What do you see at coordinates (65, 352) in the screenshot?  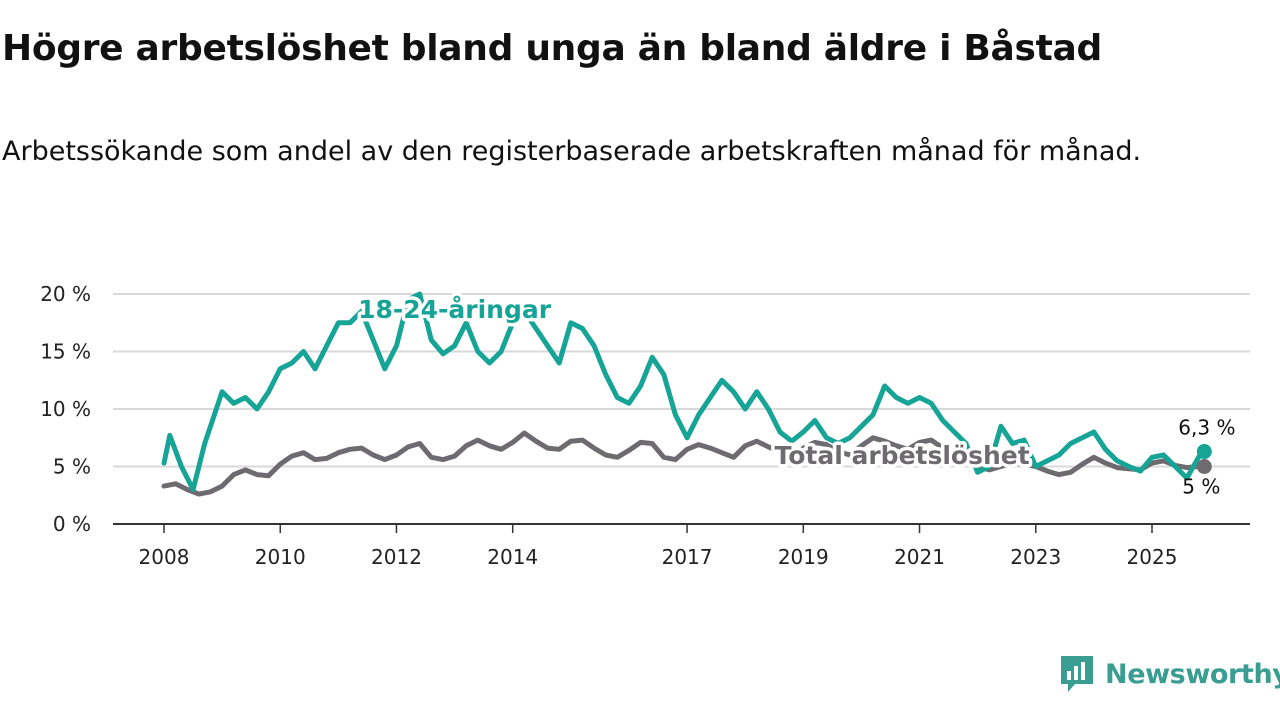 I see `y-tick-label: 15 %` at bounding box center [65, 352].